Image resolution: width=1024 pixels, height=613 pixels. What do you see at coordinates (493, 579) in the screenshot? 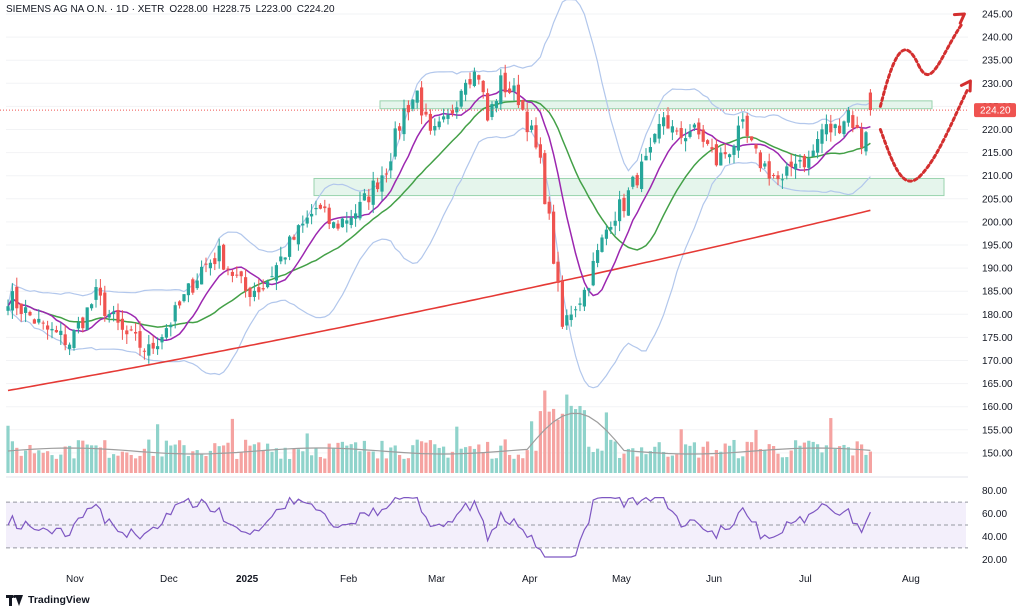
I see `time-axis: Nov Dec 2025 Feb Mar Apr May Jun Jul Aug` at bounding box center [493, 579].